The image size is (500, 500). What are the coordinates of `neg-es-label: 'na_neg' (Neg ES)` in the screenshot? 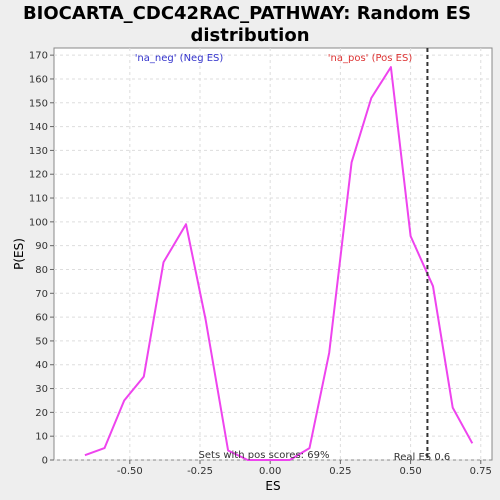 It's located at (179, 58).